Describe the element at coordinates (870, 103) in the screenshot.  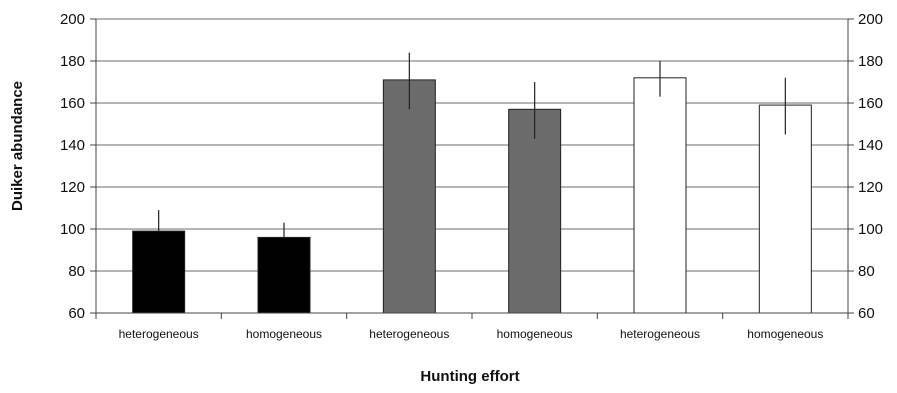
I see `y2-tick-label: 160` at that location.